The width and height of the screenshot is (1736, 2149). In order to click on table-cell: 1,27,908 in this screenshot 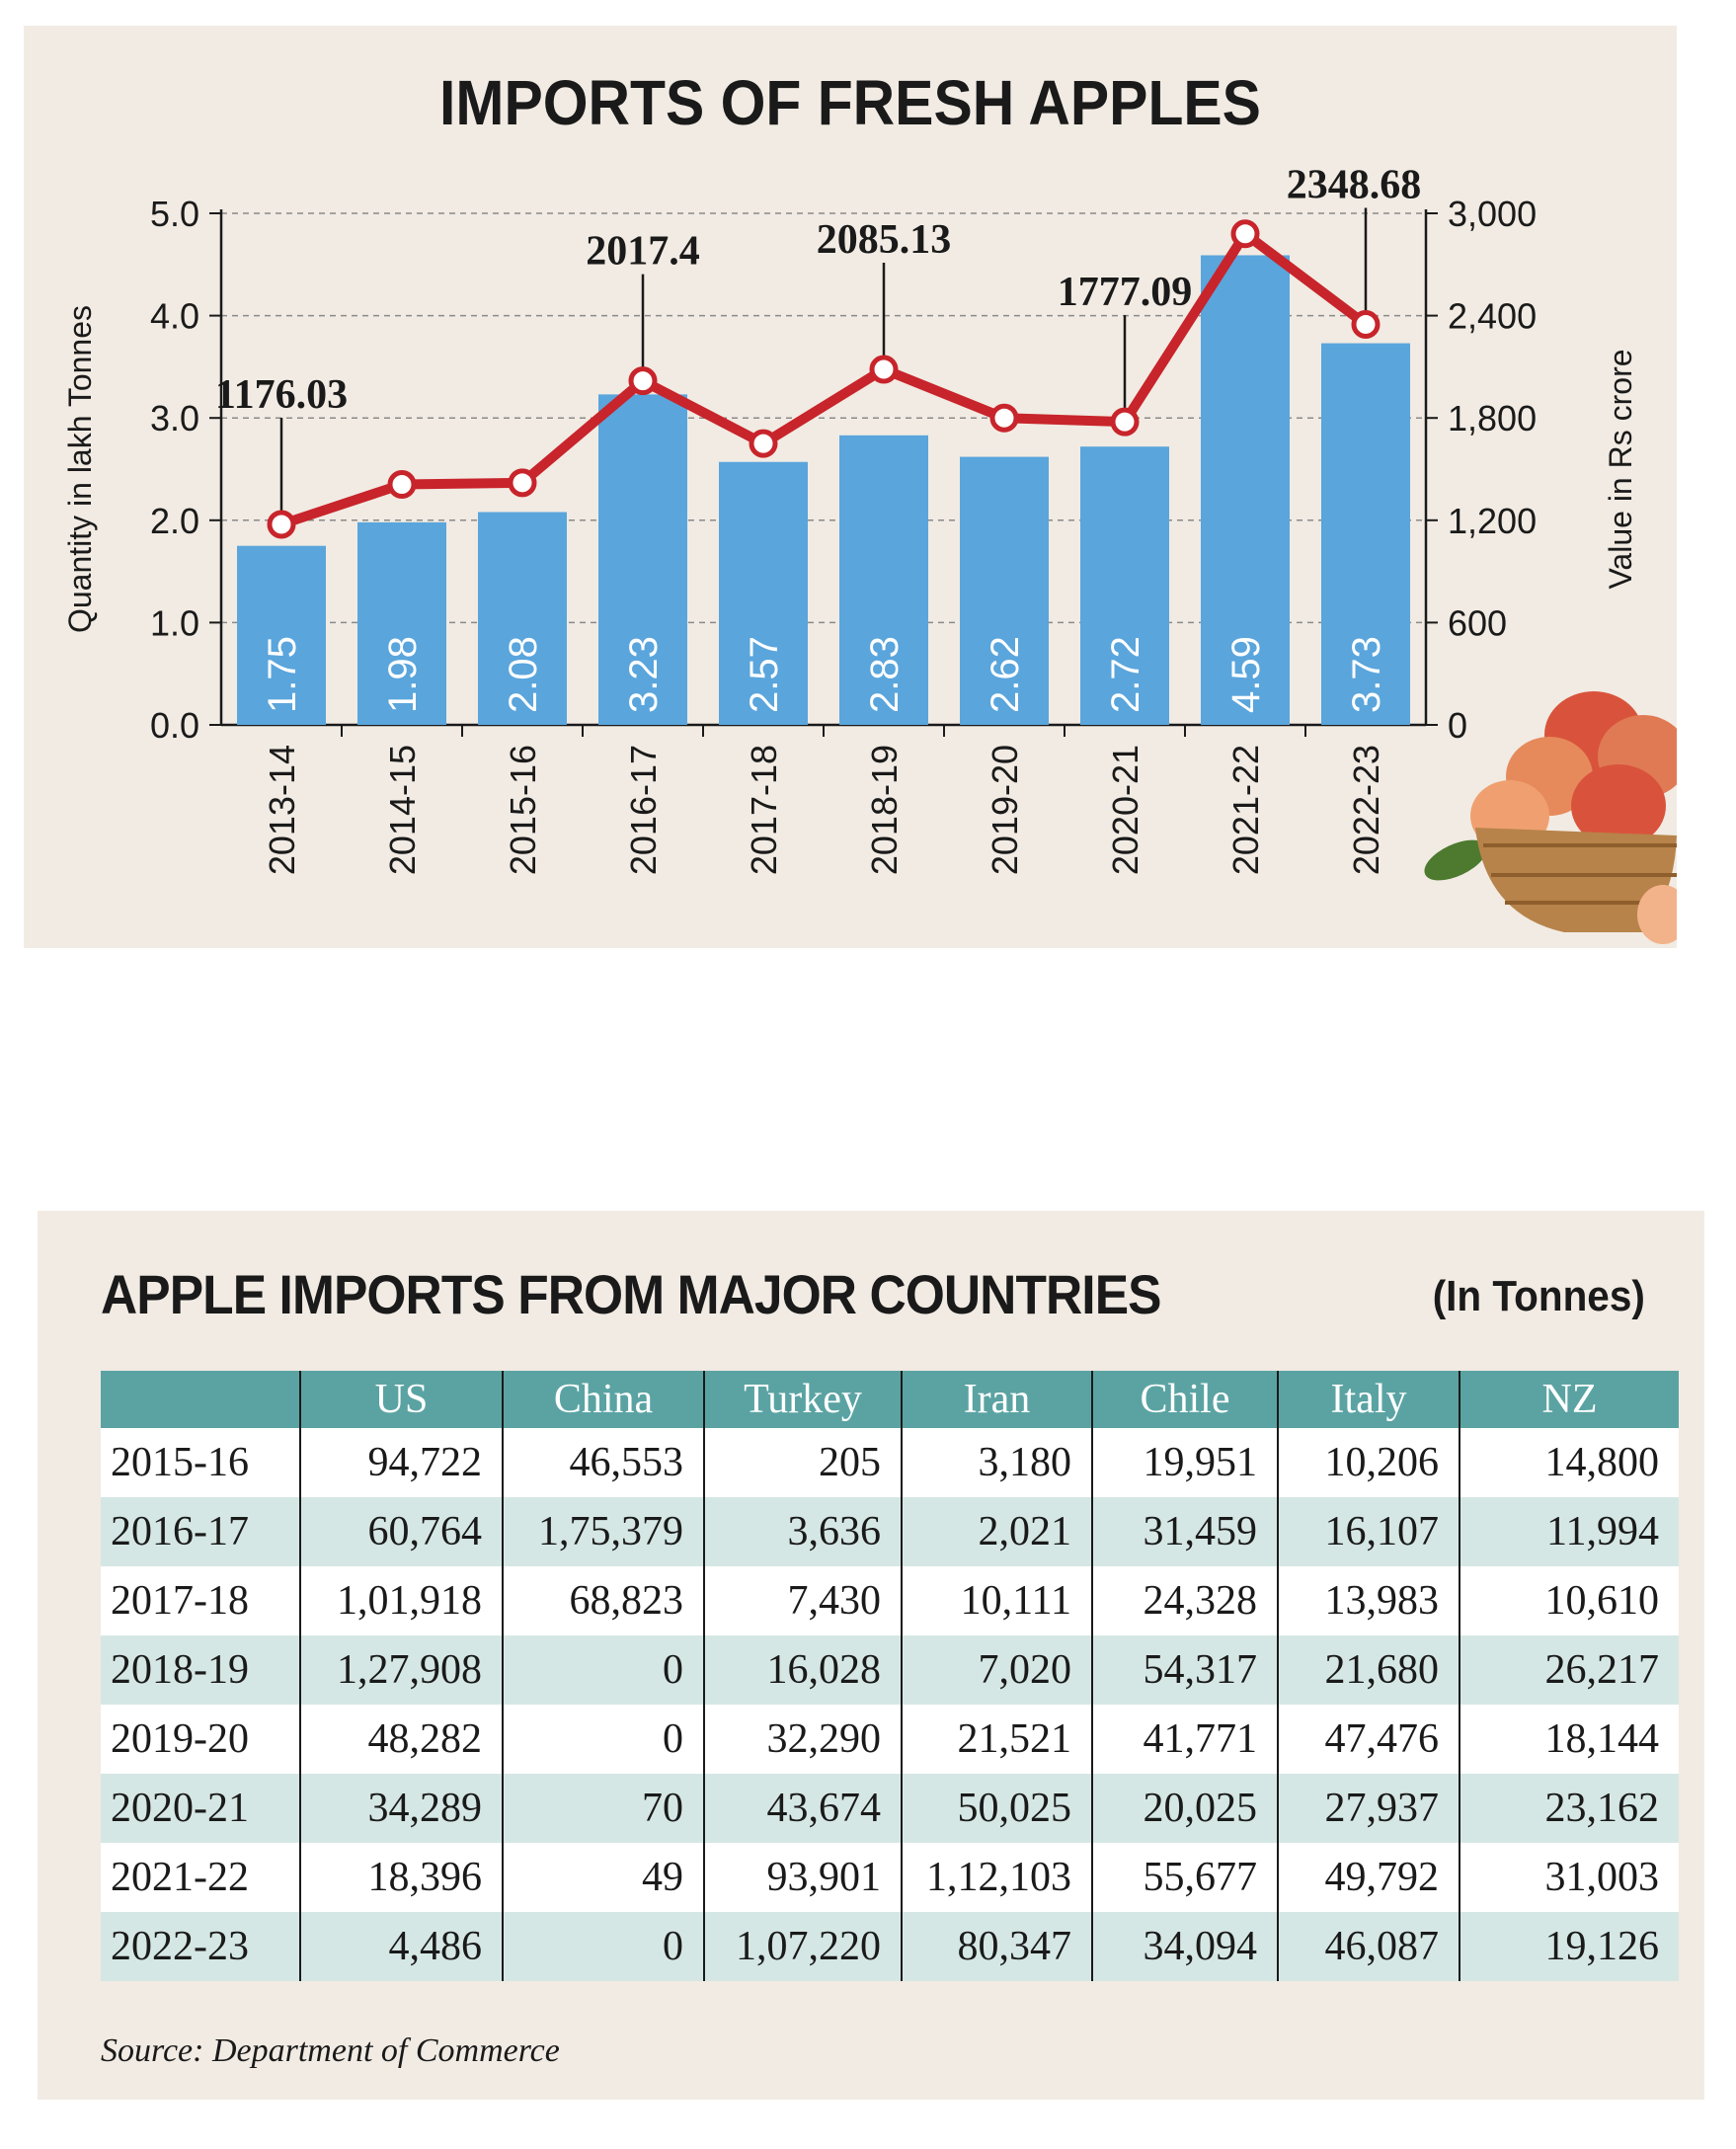, I will do `click(402, 1670)`.